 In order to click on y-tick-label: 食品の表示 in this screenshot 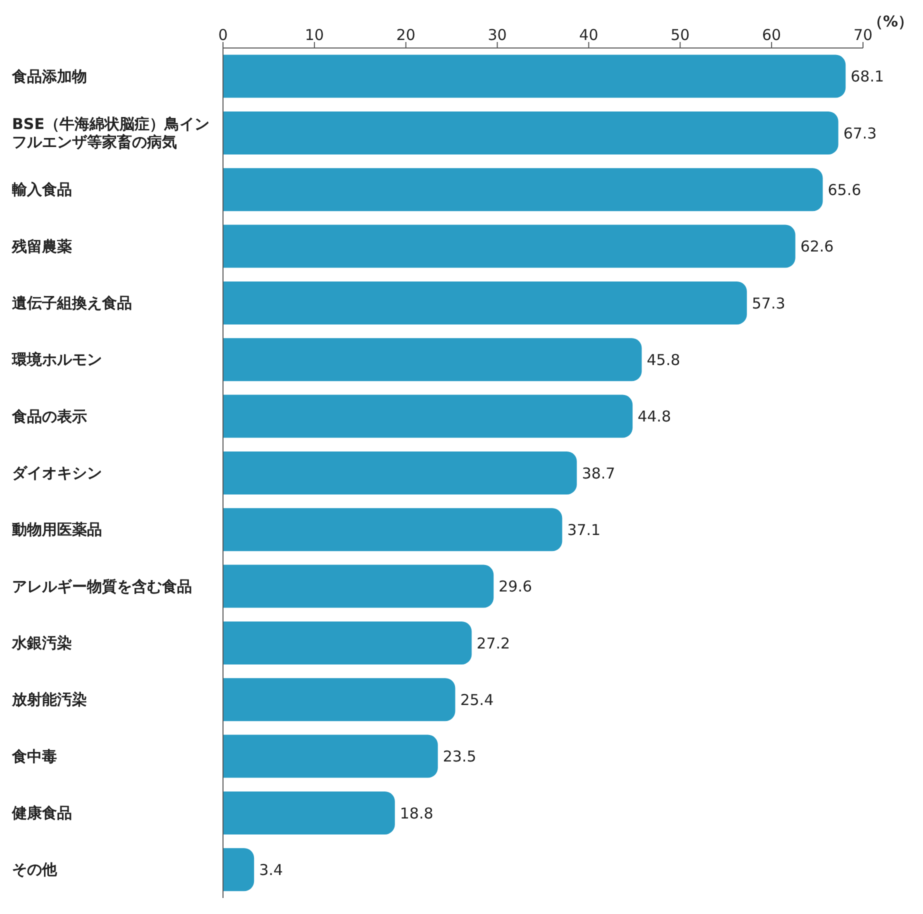, I will do `click(49, 416)`.